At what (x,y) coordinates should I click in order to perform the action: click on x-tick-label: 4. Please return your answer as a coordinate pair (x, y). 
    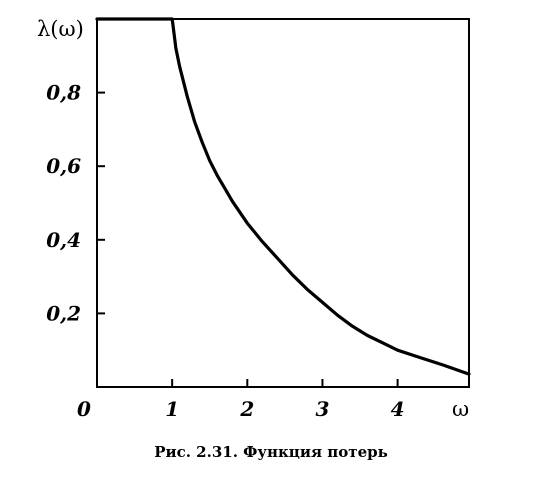
    Looking at the image, I should click on (398, 409).